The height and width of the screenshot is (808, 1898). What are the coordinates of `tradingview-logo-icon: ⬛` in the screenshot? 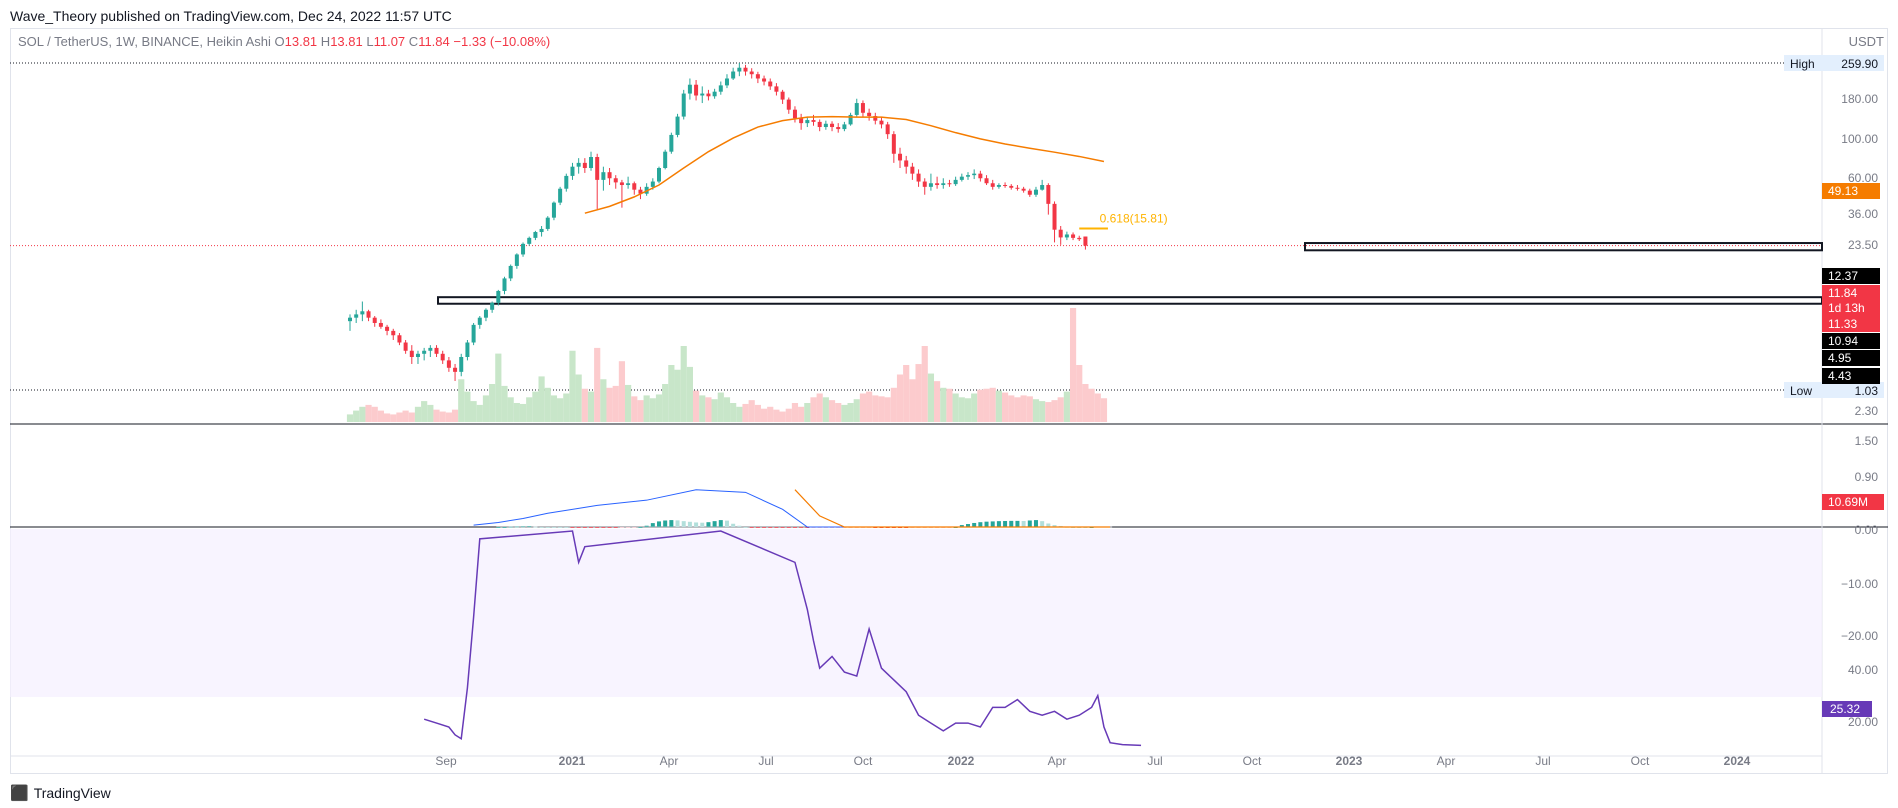 It's located at (19, 793).